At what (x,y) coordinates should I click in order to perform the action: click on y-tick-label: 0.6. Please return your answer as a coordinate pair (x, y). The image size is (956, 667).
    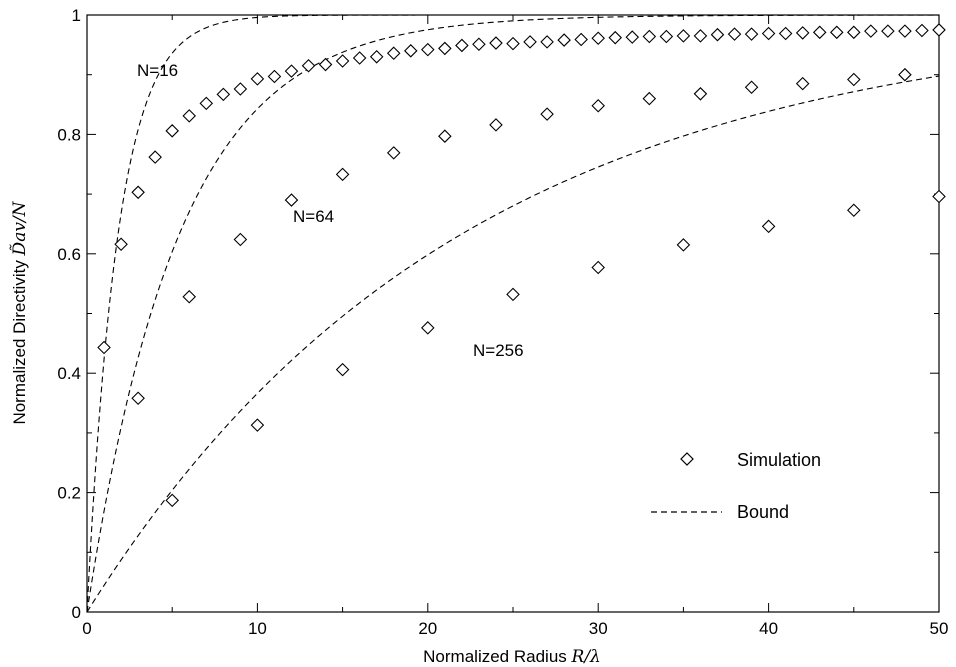
    Looking at the image, I should click on (69, 254).